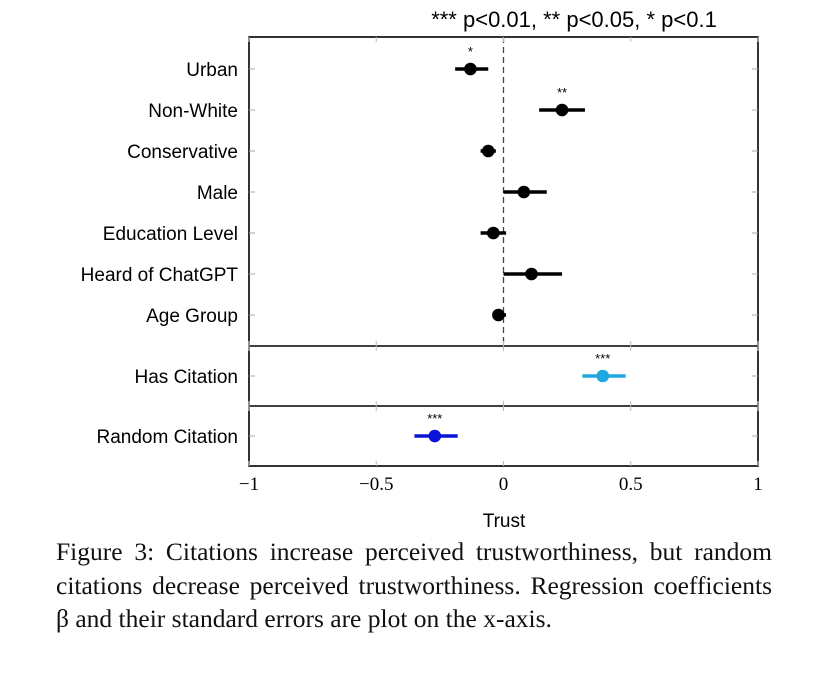 This screenshot has height=700, width=828. What do you see at coordinates (167, 437) in the screenshot?
I see `row-label: Random Citation` at bounding box center [167, 437].